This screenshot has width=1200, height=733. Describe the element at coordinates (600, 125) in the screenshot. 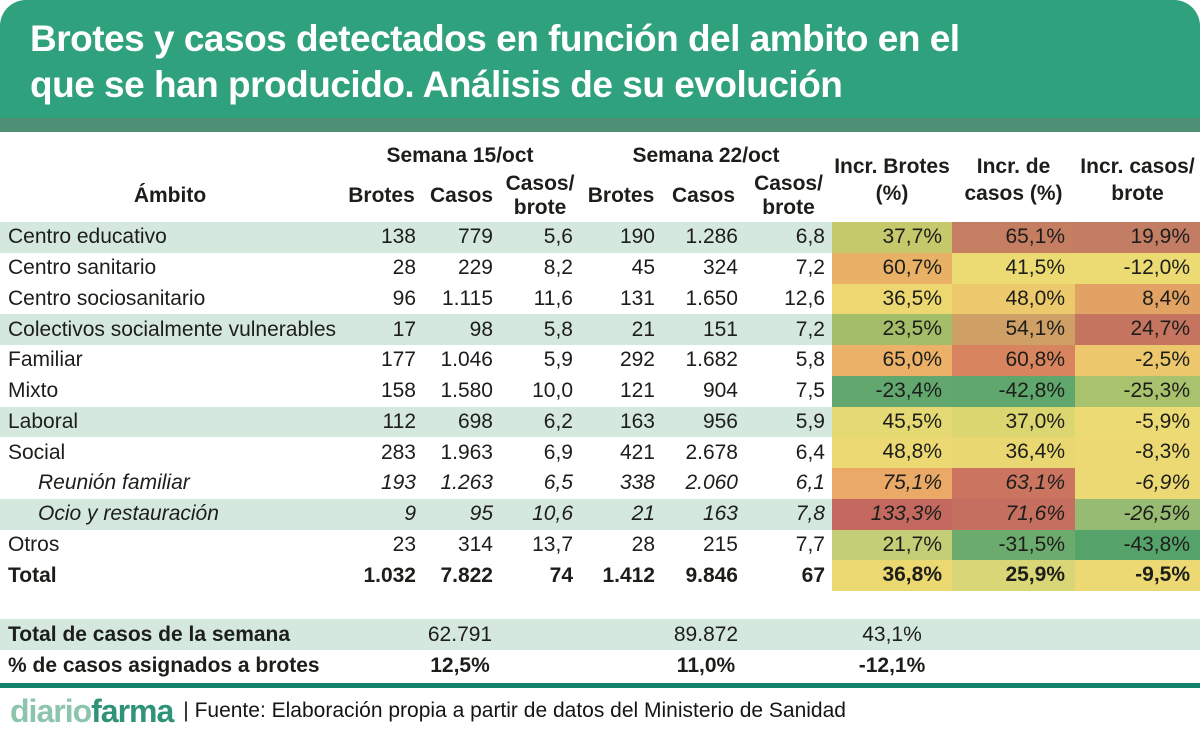

I see `banner-accent-strip` at that location.